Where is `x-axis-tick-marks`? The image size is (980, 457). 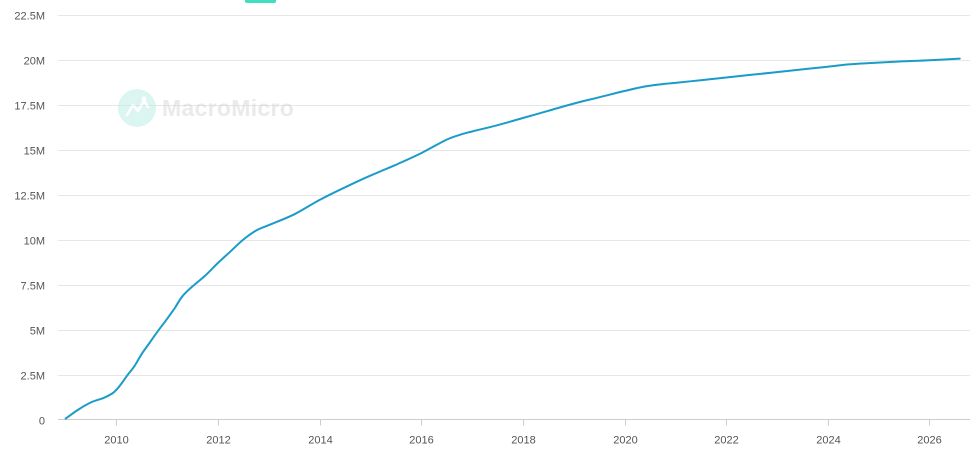 x-axis-tick-marks is located at coordinates (523, 422).